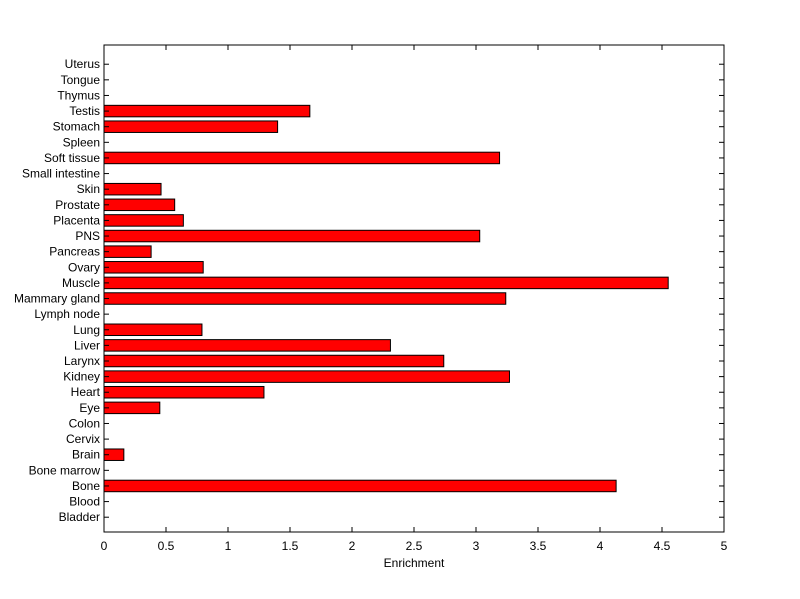 The height and width of the screenshot is (599, 800). What do you see at coordinates (153, 267) in the screenshot?
I see `bar-ovary` at bounding box center [153, 267].